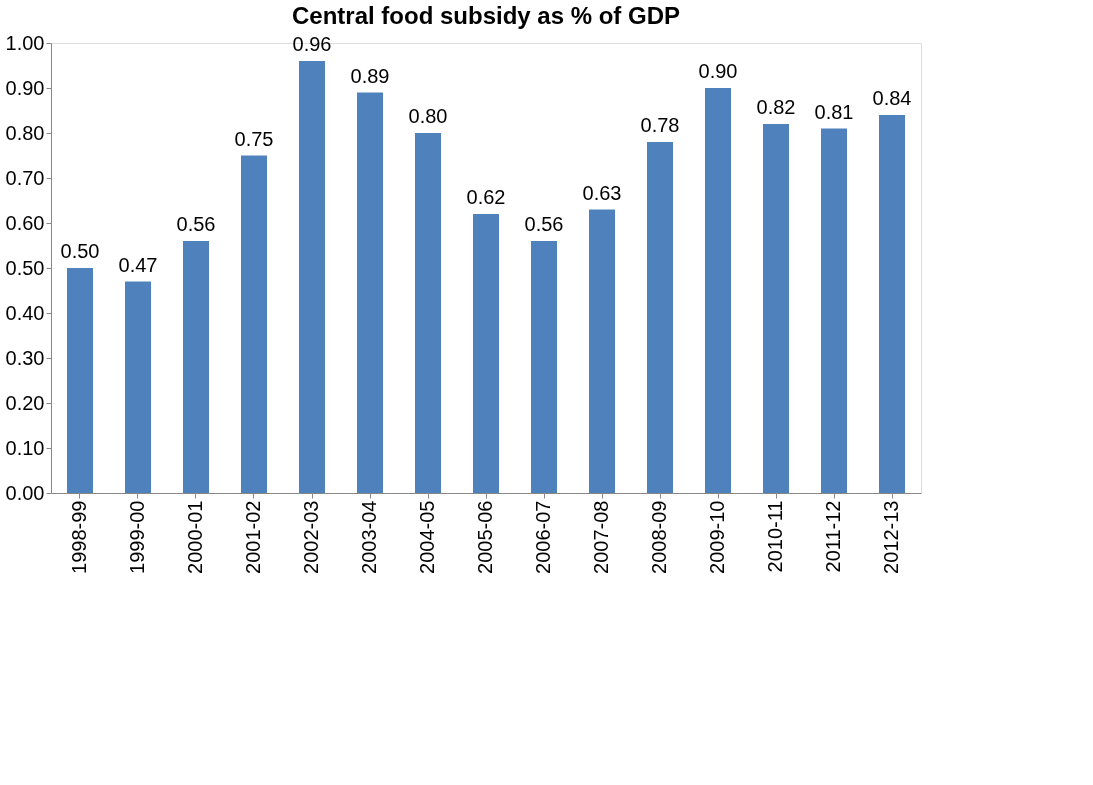 Image resolution: width=1093 pixels, height=785 pixels. What do you see at coordinates (79, 537) in the screenshot?
I see `x-tick-label: 1998-99` at bounding box center [79, 537].